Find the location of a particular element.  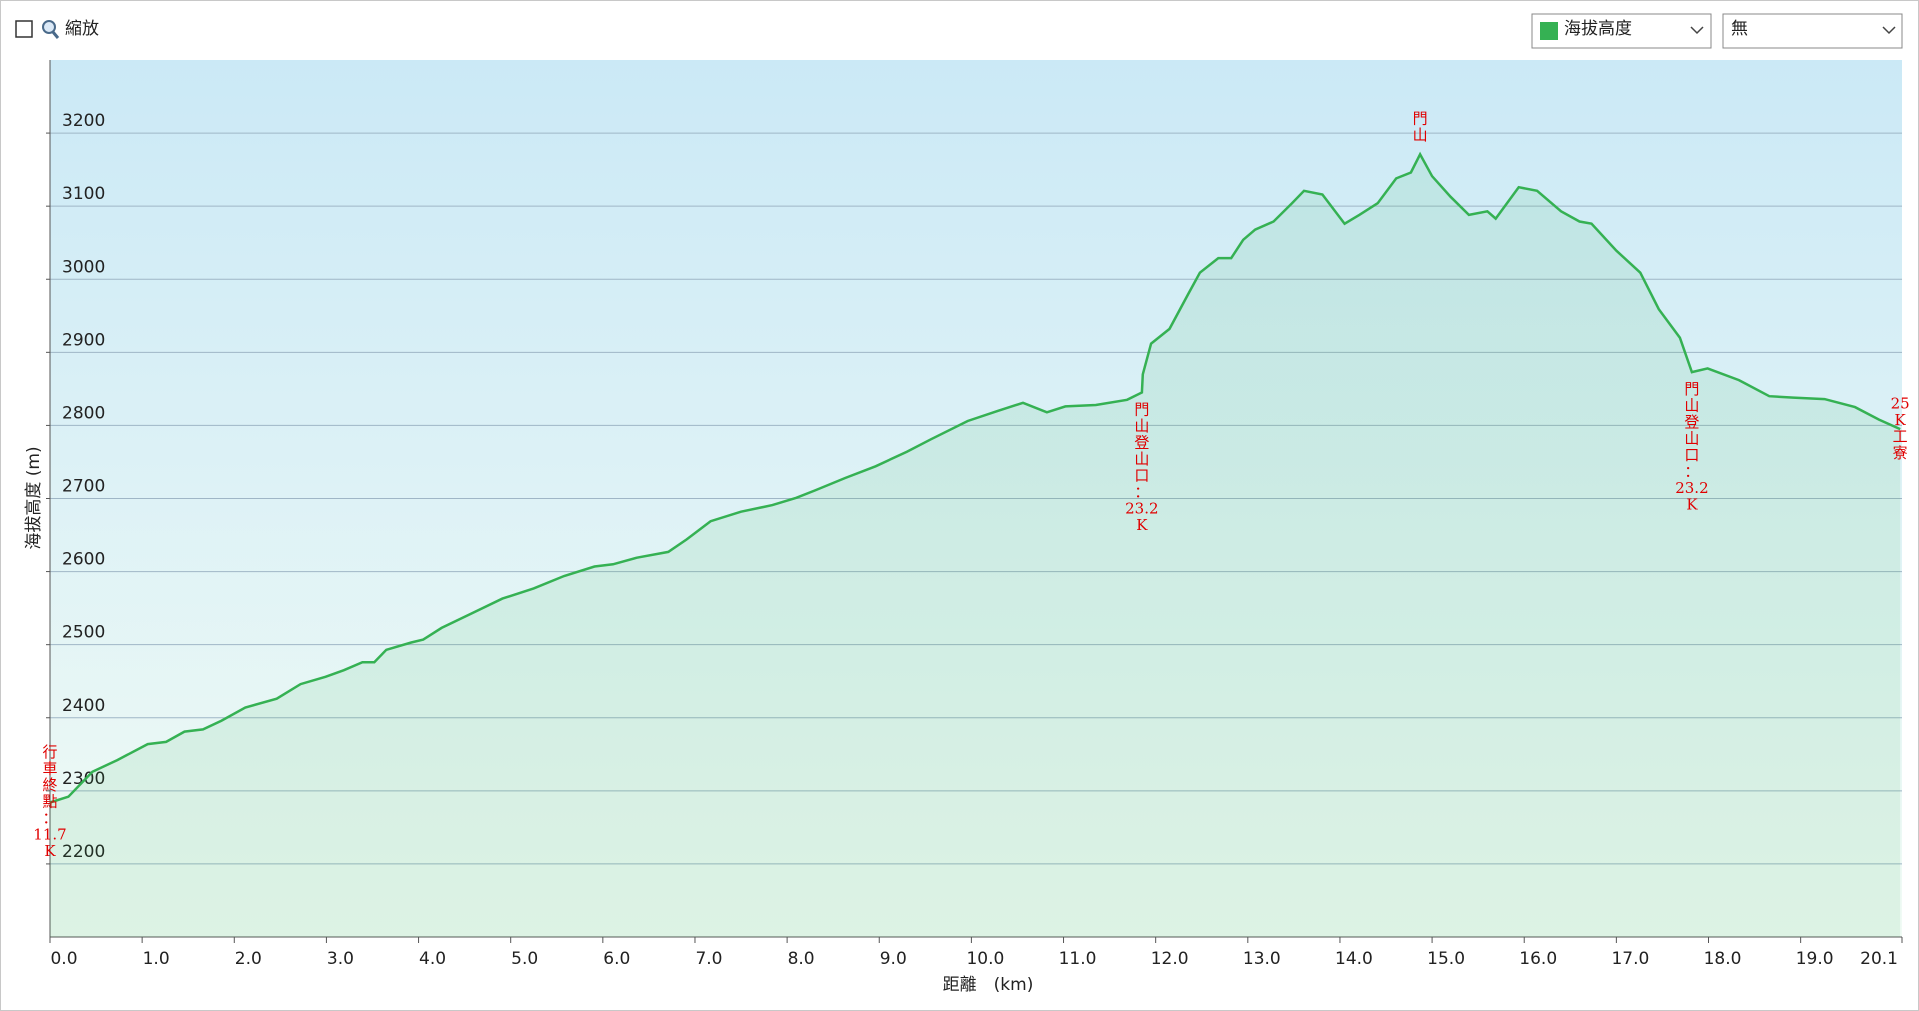

y-tick-label: 2400 is located at coordinates (83, 706).